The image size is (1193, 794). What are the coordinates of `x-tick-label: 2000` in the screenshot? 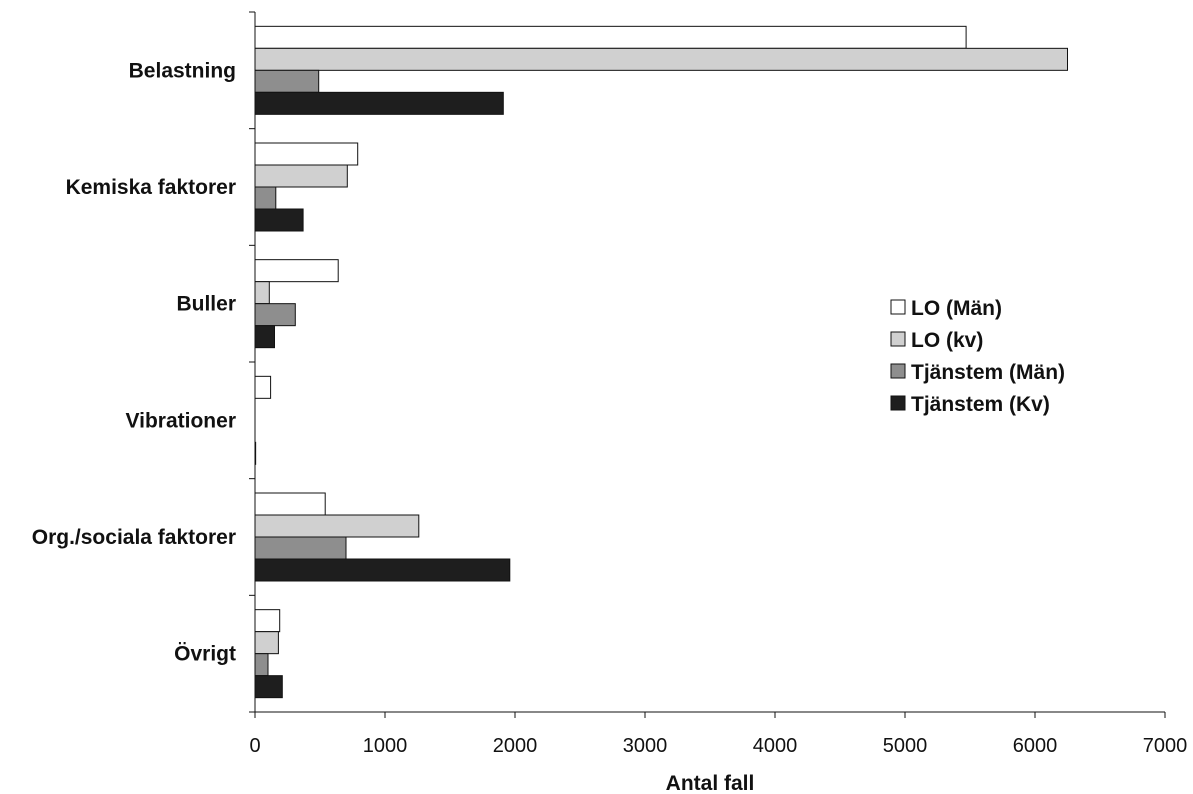 It's located at (515, 746).